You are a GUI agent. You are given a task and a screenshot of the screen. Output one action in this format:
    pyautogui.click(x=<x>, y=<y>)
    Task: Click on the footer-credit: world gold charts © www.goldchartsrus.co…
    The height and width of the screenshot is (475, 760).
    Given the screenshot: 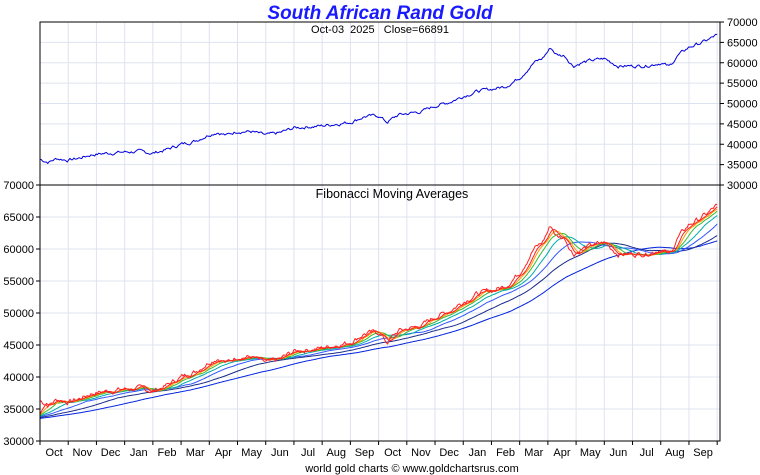 What is the action you would take?
    pyautogui.click(x=411, y=469)
    